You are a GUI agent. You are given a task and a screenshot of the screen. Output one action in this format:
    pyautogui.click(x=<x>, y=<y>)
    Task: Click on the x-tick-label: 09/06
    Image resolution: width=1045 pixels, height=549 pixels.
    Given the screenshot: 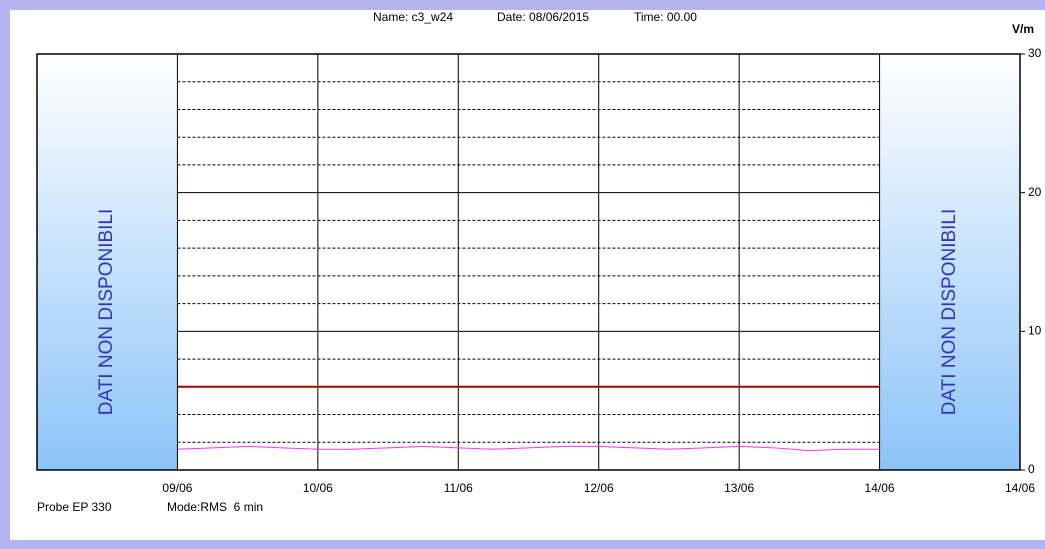 What is the action you would take?
    pyautogui.click(x=177, y=488)
    